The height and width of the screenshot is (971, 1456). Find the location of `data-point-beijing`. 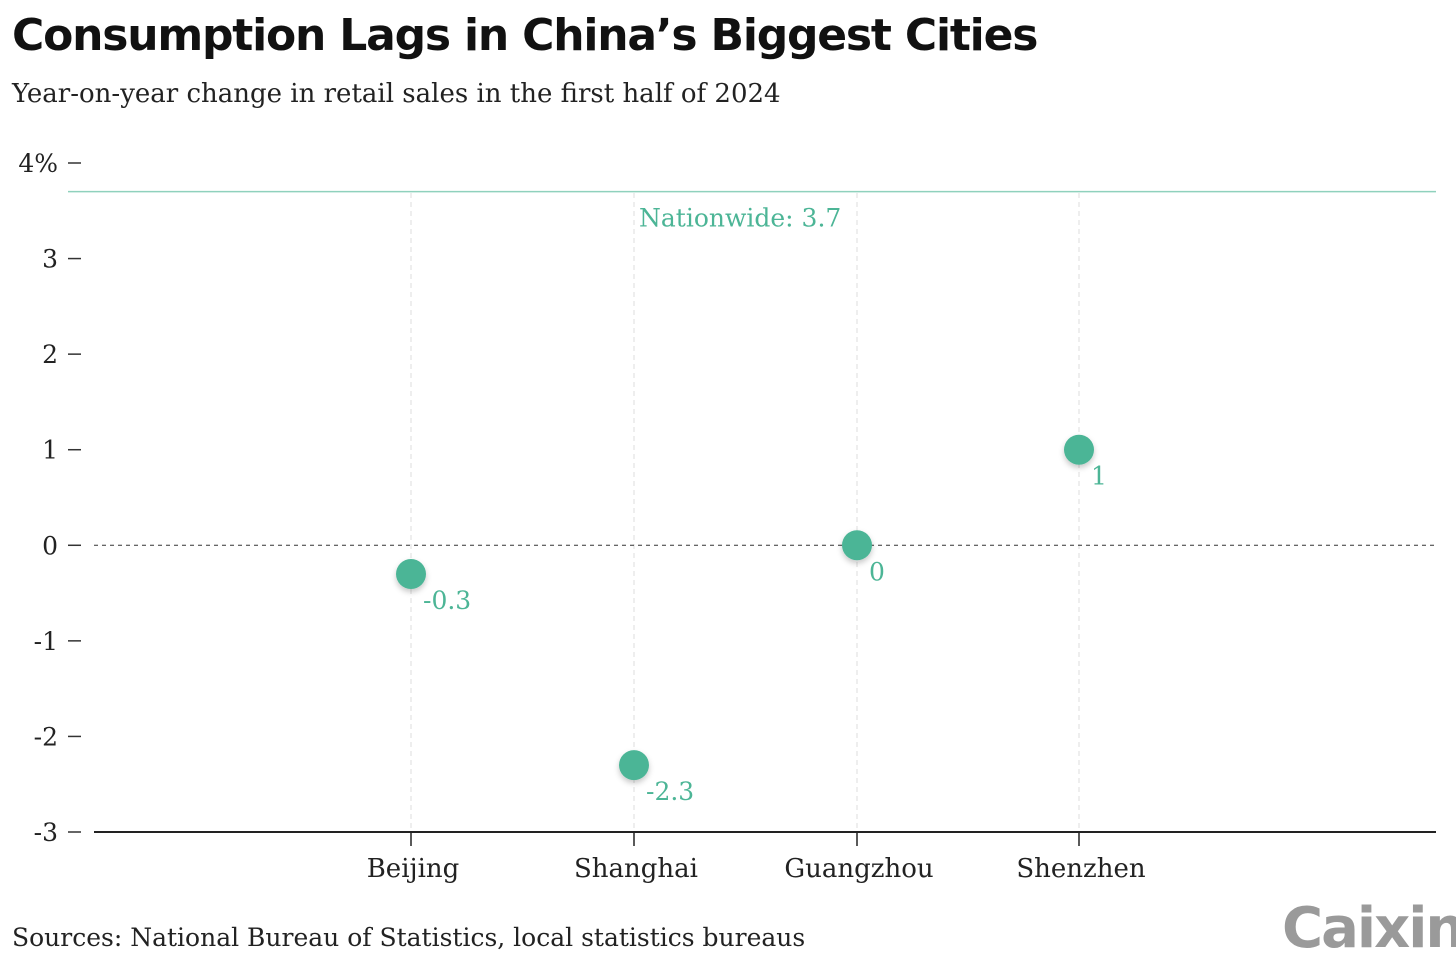

data-point-beijing is located at coordinates (411, 573).